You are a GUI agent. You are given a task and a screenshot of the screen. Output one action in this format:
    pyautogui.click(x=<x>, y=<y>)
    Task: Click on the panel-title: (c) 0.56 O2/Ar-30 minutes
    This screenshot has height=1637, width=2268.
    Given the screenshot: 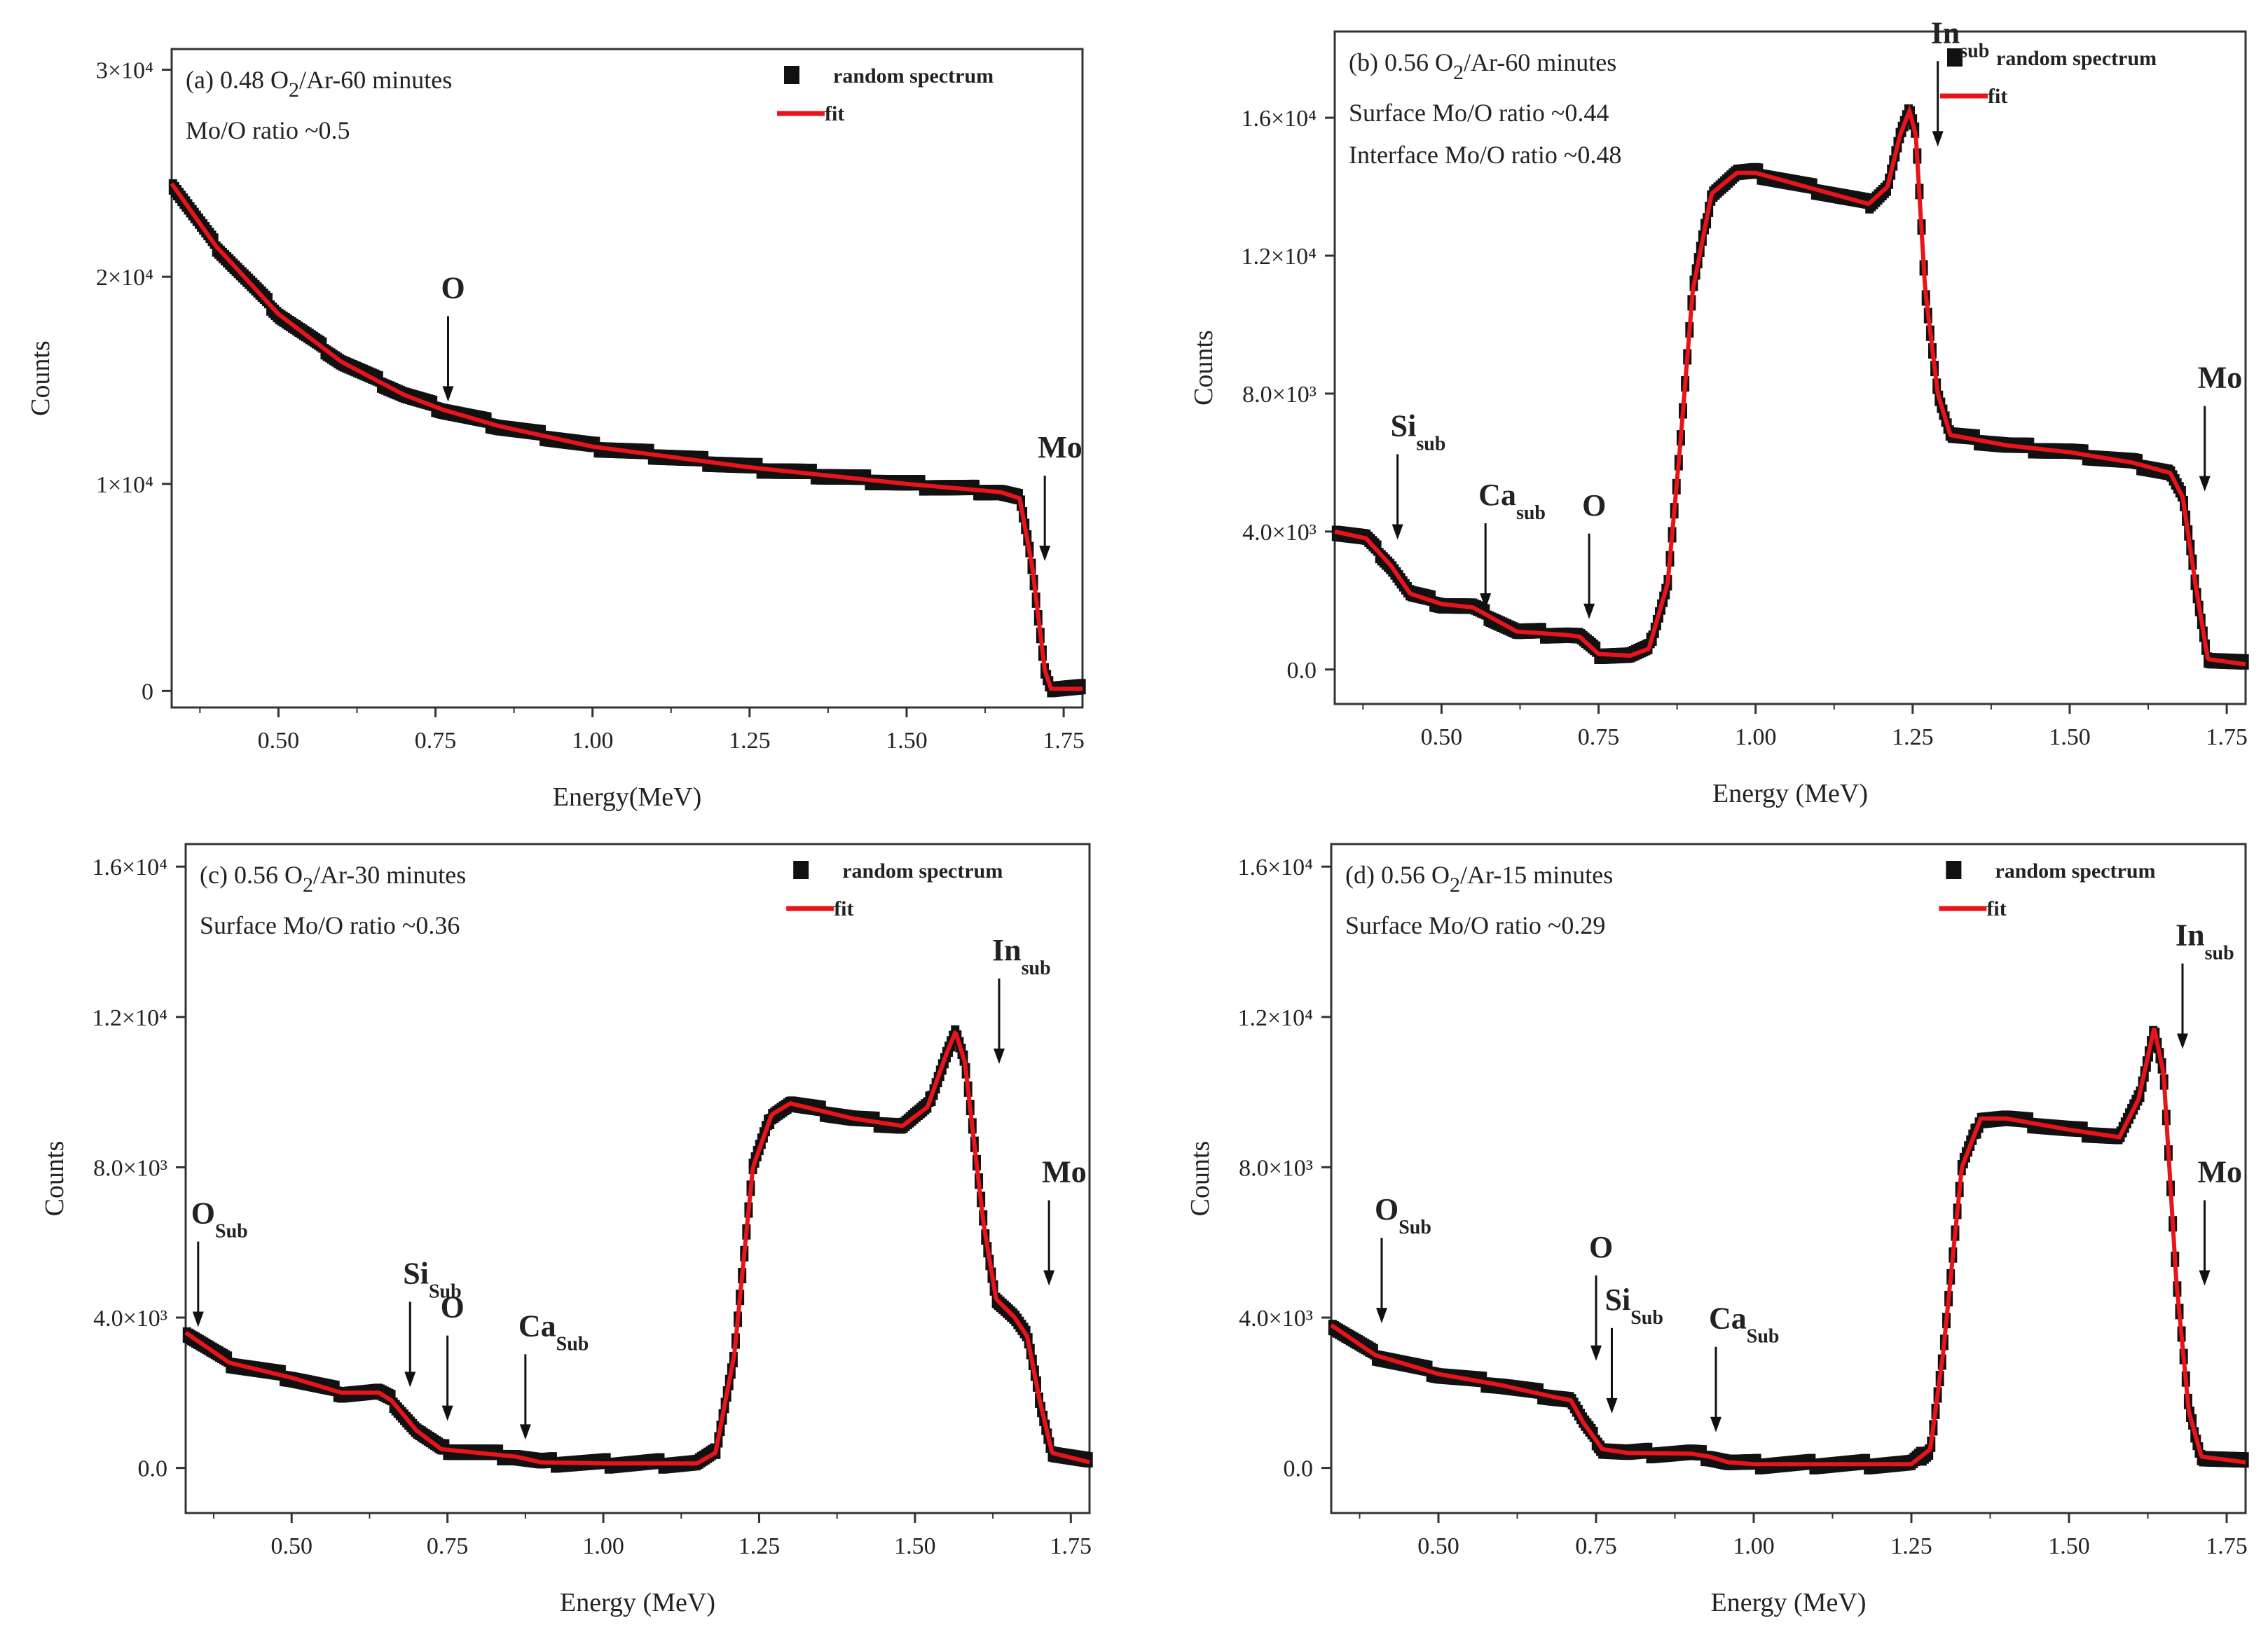 What is the action you would take?
    pyautogui.click(x=333, y=879)
    